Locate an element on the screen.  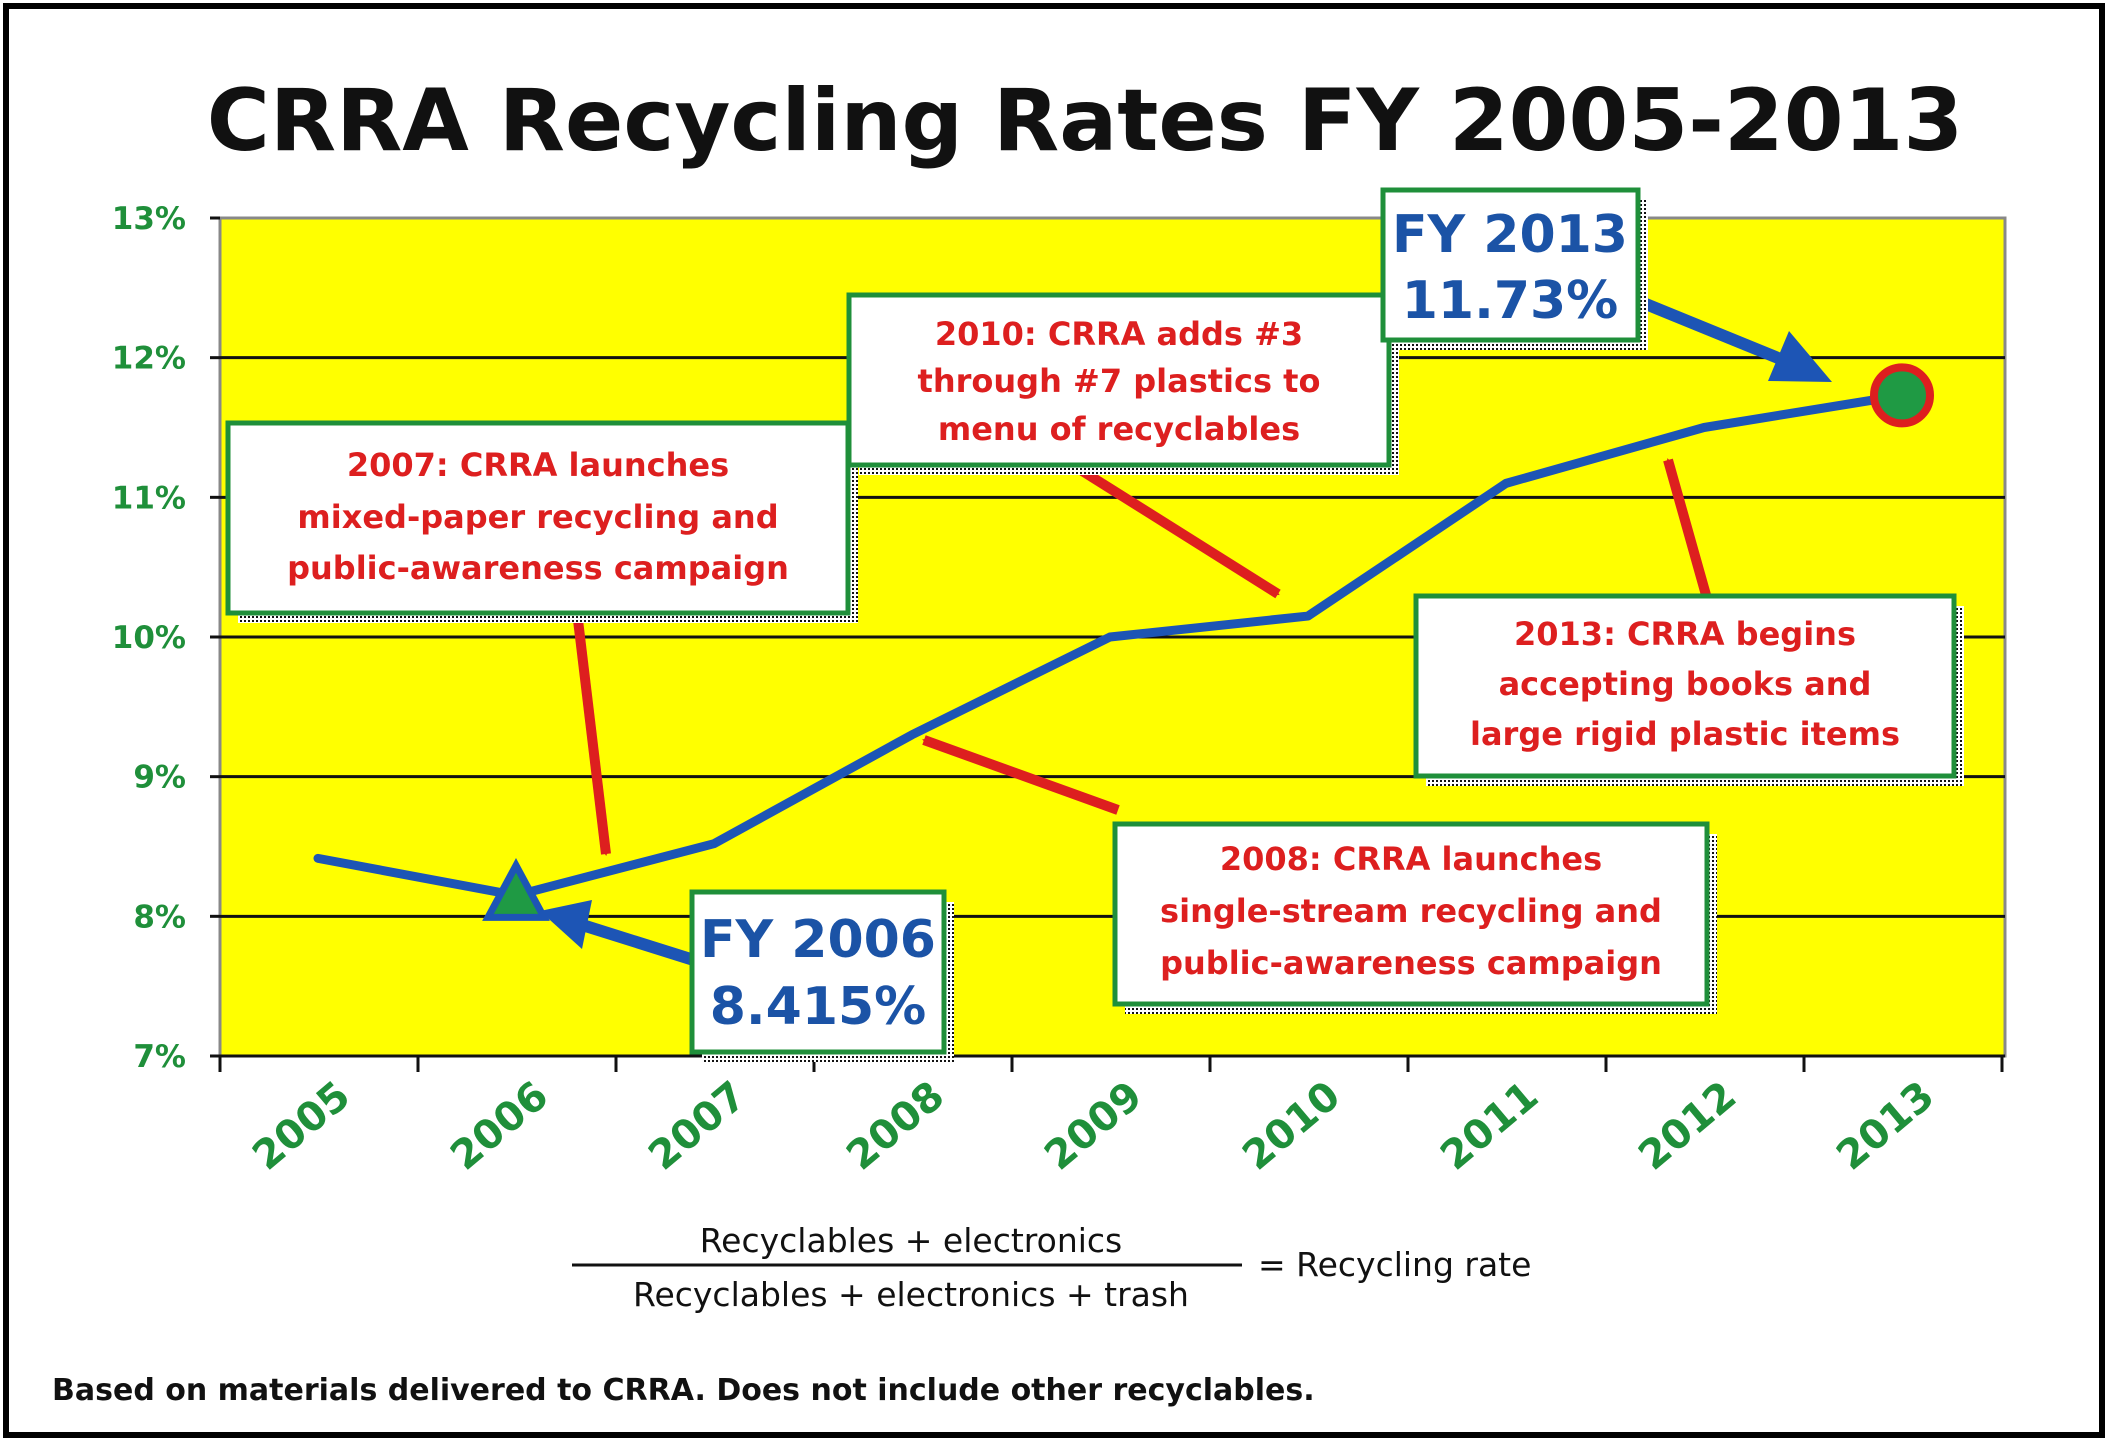
callout-fy2006-value: 8.415% is located at coordinates (818, 1007).